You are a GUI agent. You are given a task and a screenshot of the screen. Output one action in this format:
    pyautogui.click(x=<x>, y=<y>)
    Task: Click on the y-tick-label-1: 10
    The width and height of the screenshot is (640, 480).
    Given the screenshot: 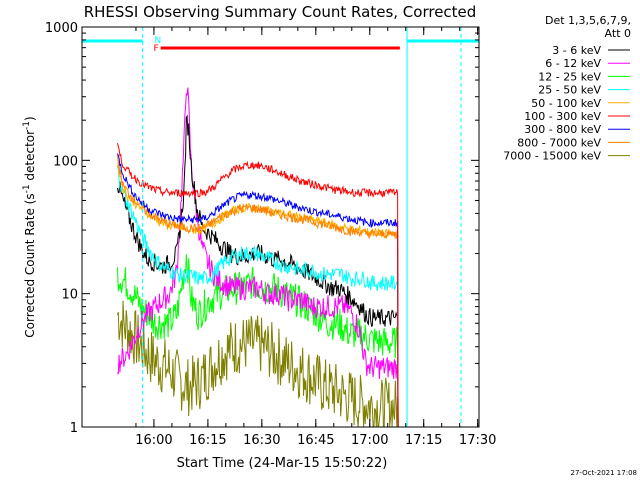 What is the action you would take?
    pyautogui.click(x=69, y=295)
    